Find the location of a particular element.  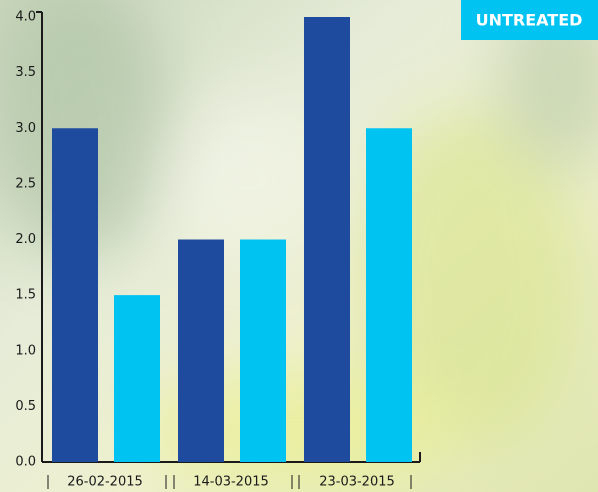

y-tick-label: 0.5 is located at coordinates (25, 406).